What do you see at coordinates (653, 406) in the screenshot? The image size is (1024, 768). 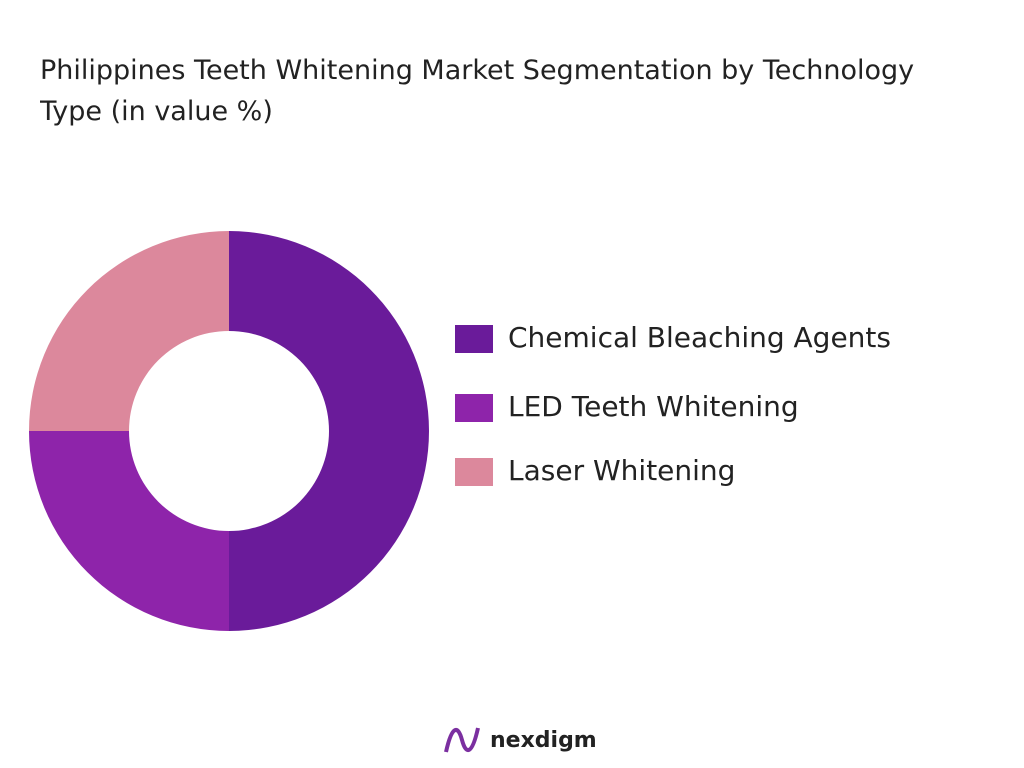 I see `legend-label: LED Teeth Whitening` at bounding box center [653, 406].